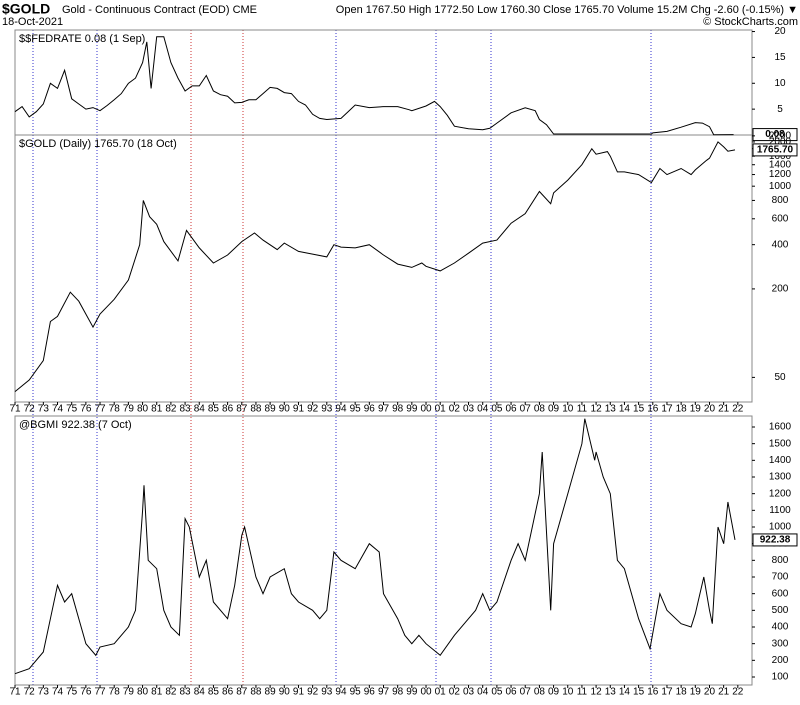  What do you see at coordinates (299, 692) in the screenshot?
I see `x-tick-label: 91` at bounding box center [299, 692].